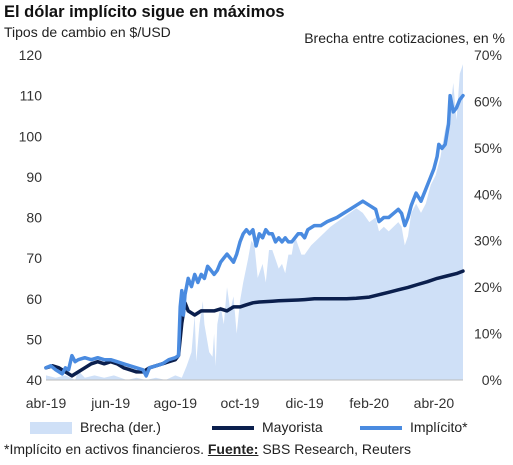 The image size is (513, 465). What do you see at coordinates (488, 287) in the screenshot?
I see `y-right-tick-label: 20%` at bounding box center [488, 287].